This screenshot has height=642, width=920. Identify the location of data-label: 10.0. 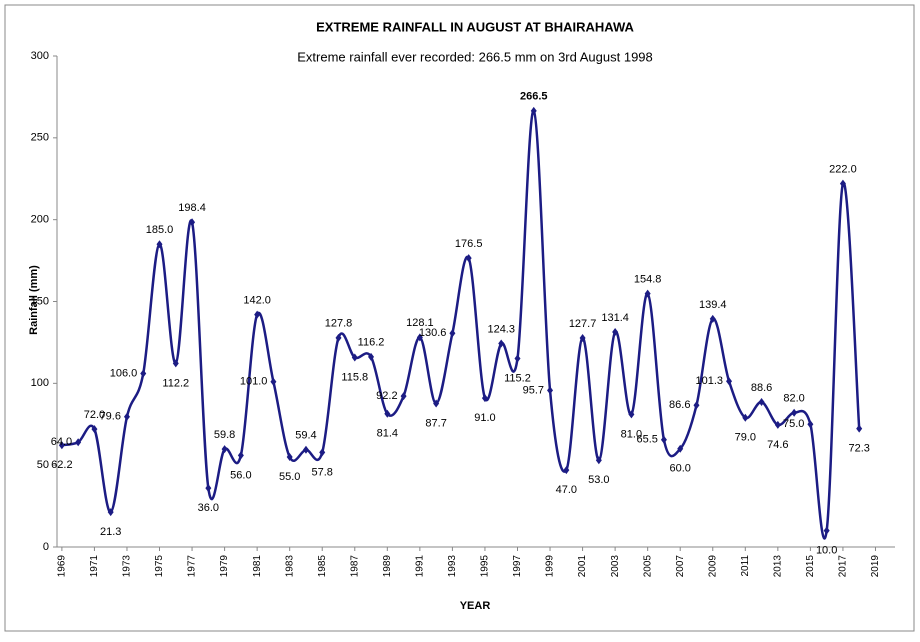
(826, 551).